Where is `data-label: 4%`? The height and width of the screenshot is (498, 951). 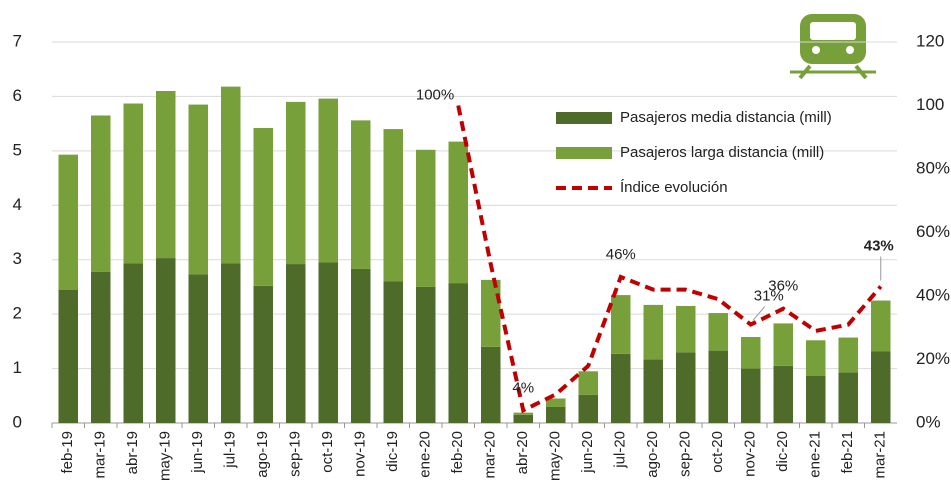 data-label: 4% is located at coordinates (523, 387).